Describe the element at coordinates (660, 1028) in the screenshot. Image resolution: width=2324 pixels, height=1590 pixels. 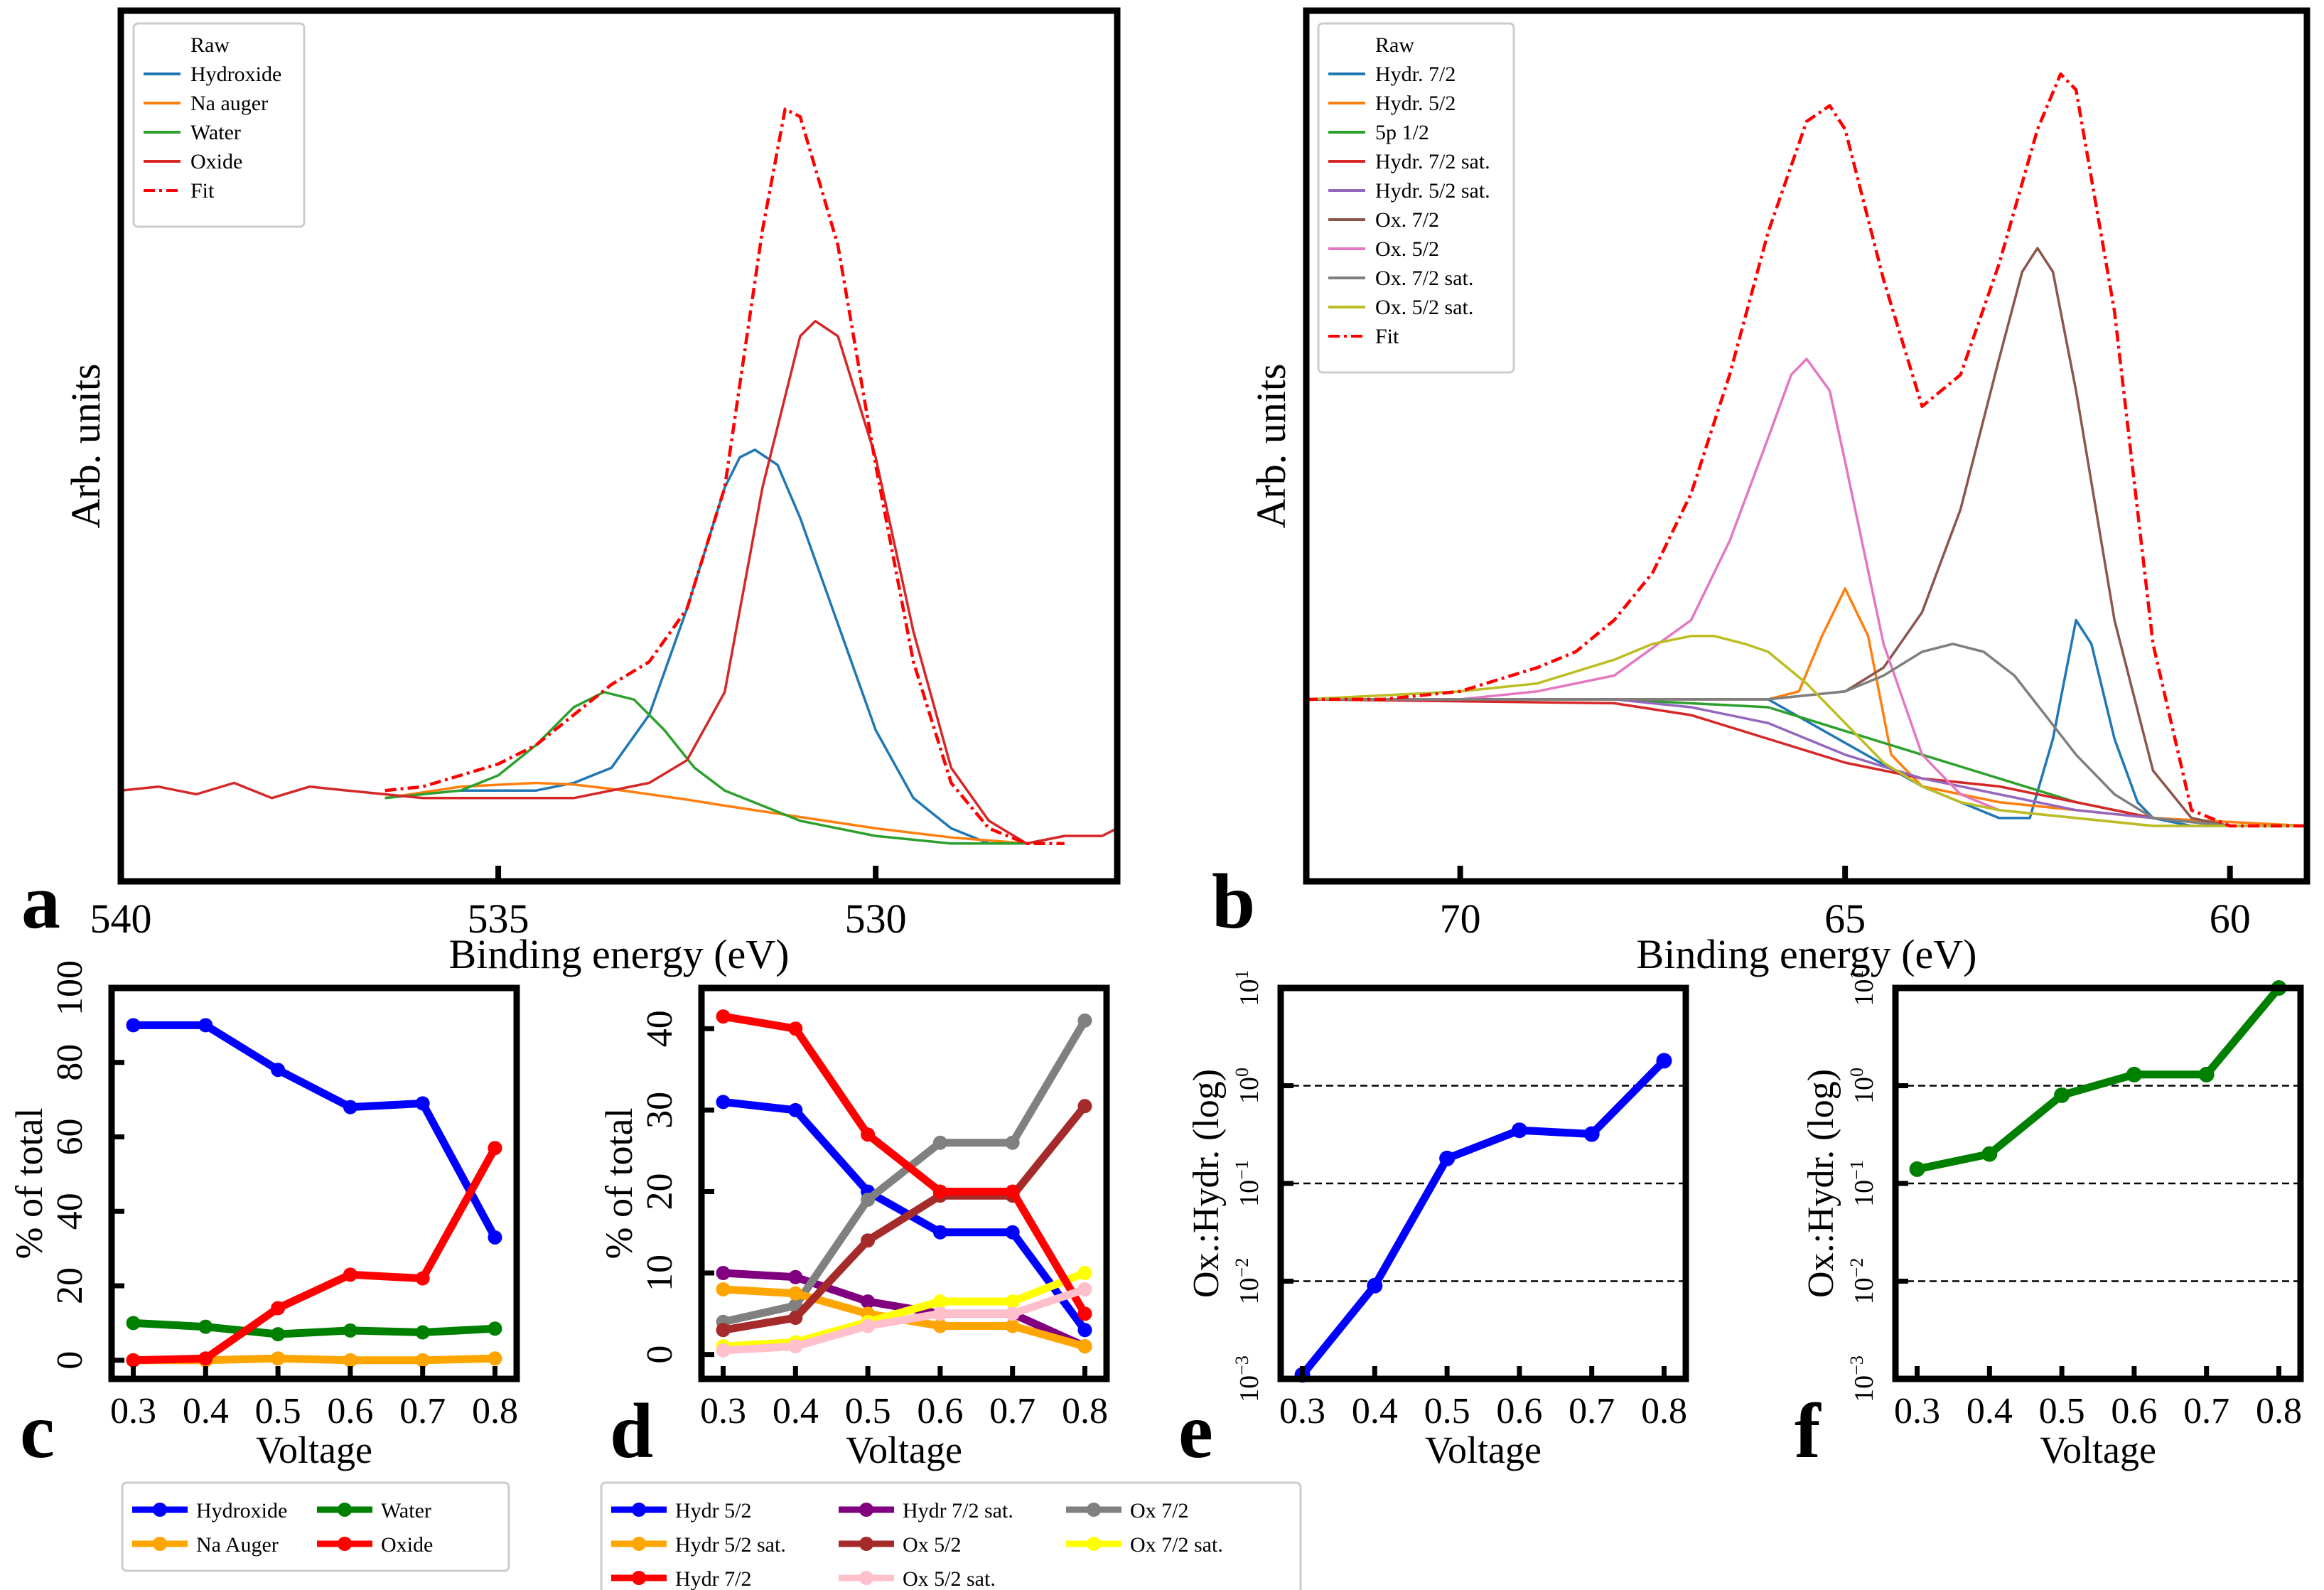
I see `y-tick-label-d-4: 40` at that location.